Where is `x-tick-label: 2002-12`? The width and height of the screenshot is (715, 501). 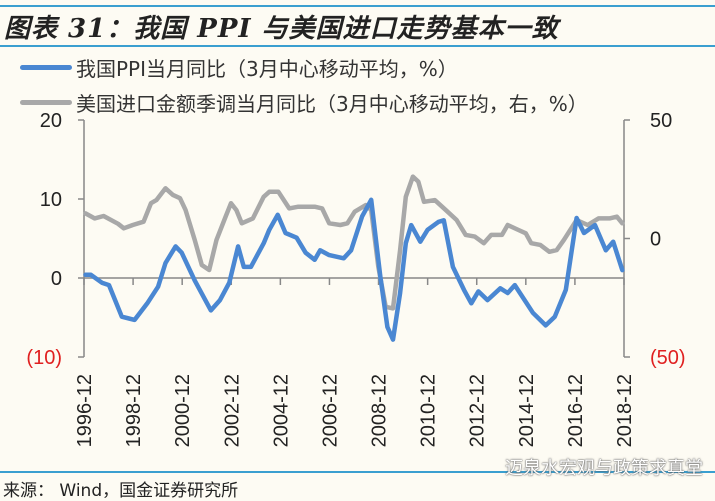 x-tick-label: 2002-12 is located at coordinates (232, 410).